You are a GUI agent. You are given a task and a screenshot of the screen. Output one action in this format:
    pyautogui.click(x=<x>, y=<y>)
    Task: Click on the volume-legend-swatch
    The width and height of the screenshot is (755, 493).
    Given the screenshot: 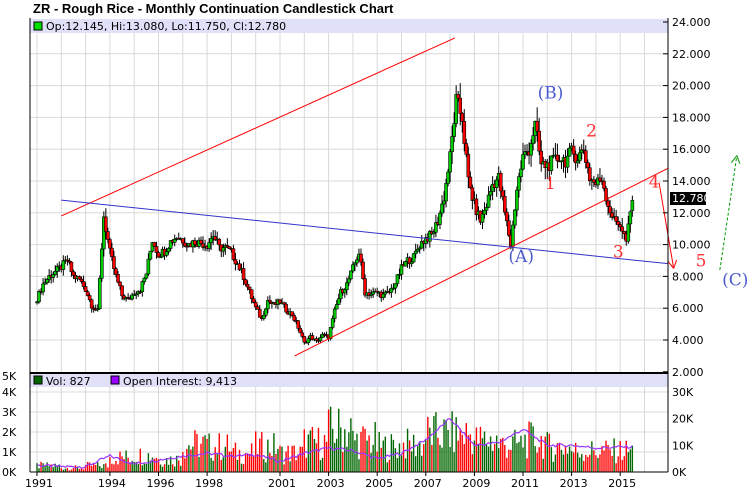 What is the action you would take?
    pyautogui.click(x=38, y=380)
    